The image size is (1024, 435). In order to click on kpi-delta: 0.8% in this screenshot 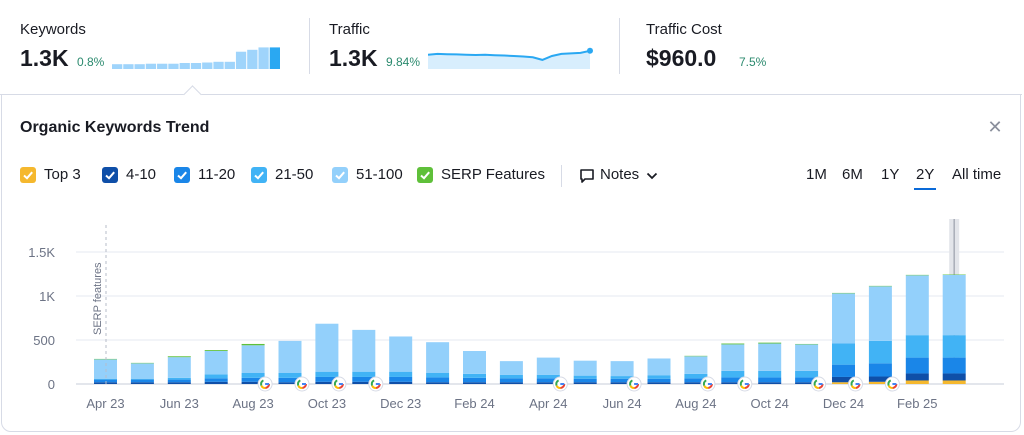, I will do `click(91, 62)`.